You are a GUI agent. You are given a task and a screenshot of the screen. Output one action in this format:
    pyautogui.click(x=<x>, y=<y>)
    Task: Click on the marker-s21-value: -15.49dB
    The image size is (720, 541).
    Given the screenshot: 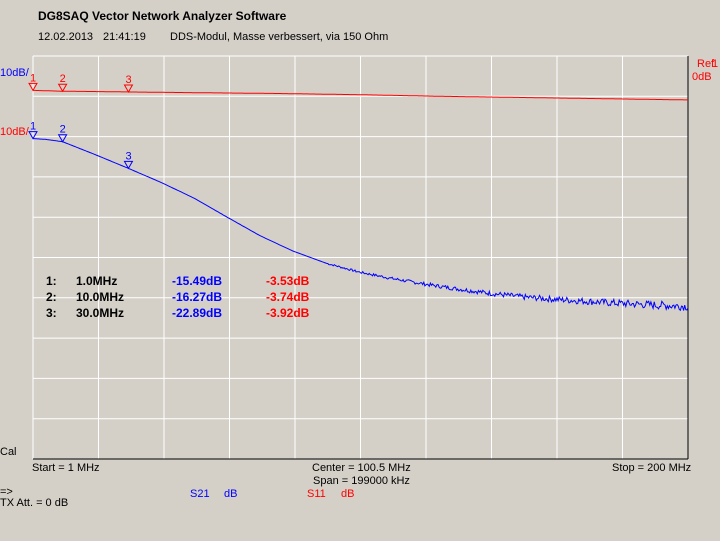 What is the action you would take?
    pyautogui.click(x=197, y=281)
    